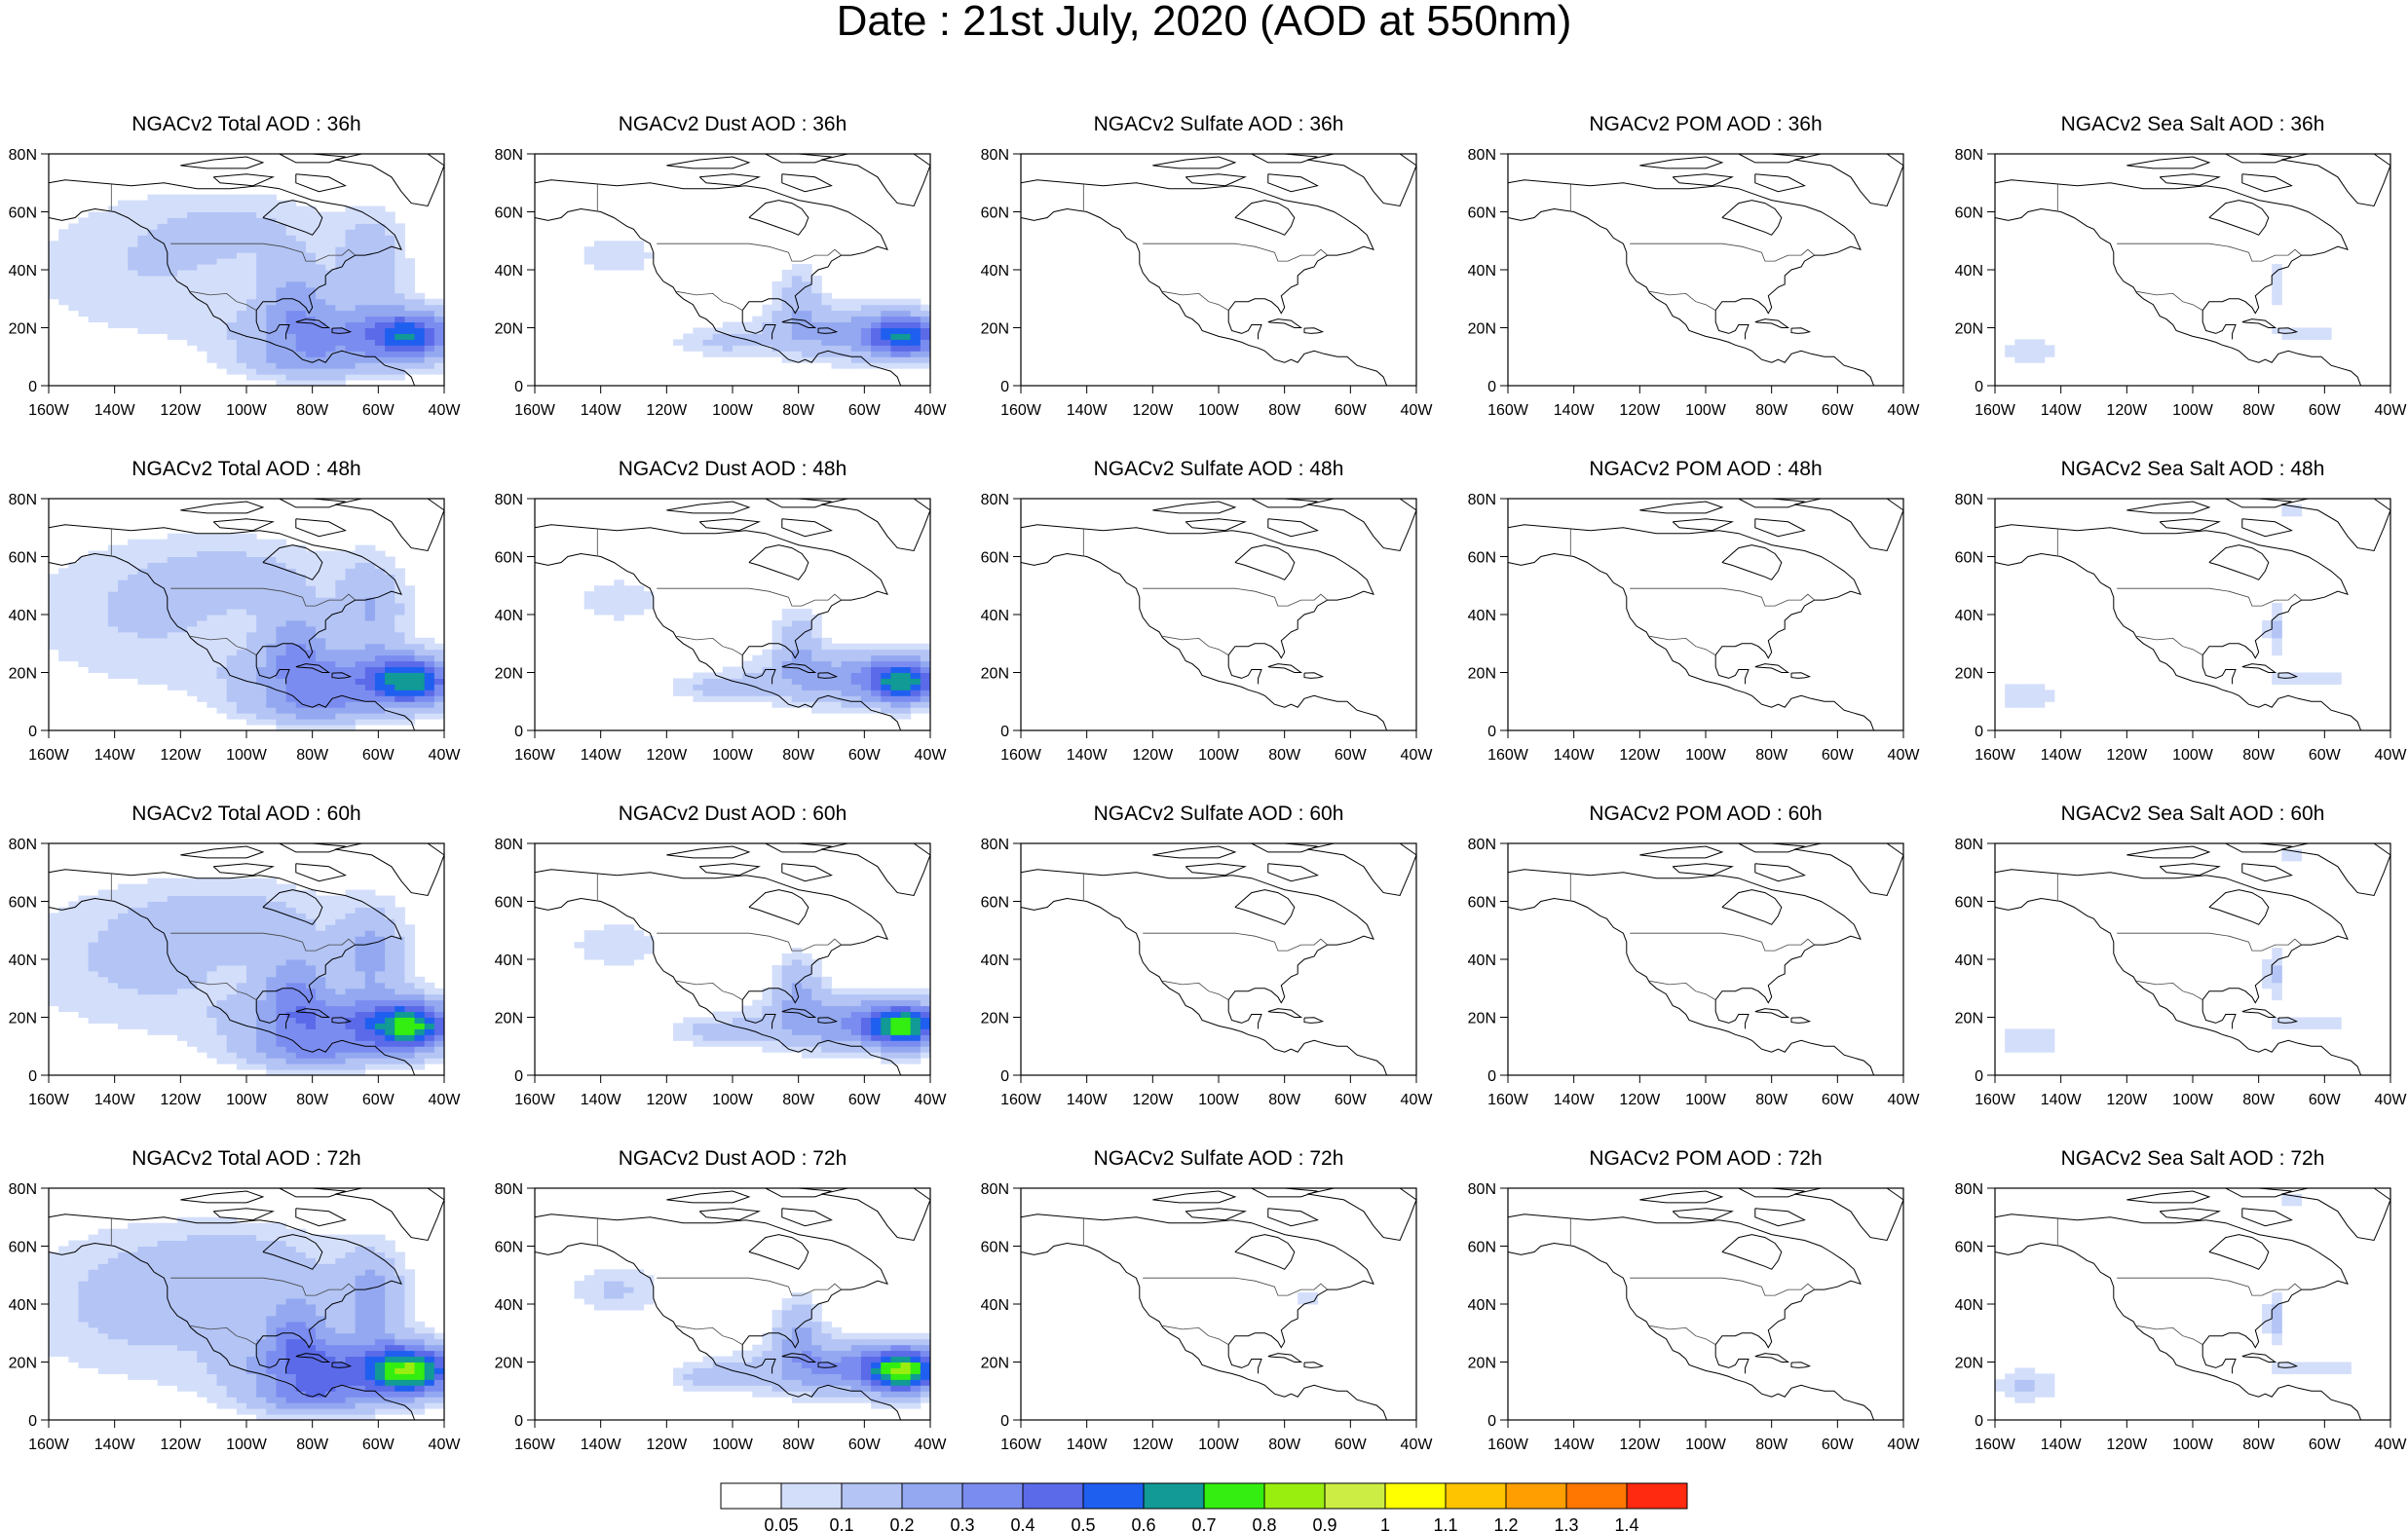  Describe the element at coordinates (995, 903) in the screenshot. I see `lat-tick-label: 60N` at that location.